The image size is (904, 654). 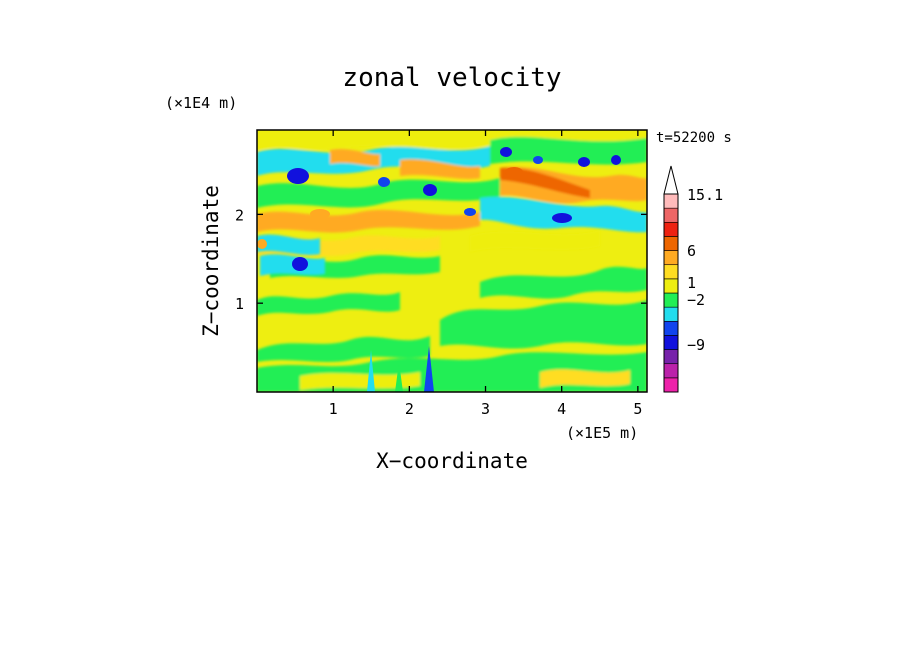 I want to click on positive-cores, so click(x=390, y=208).